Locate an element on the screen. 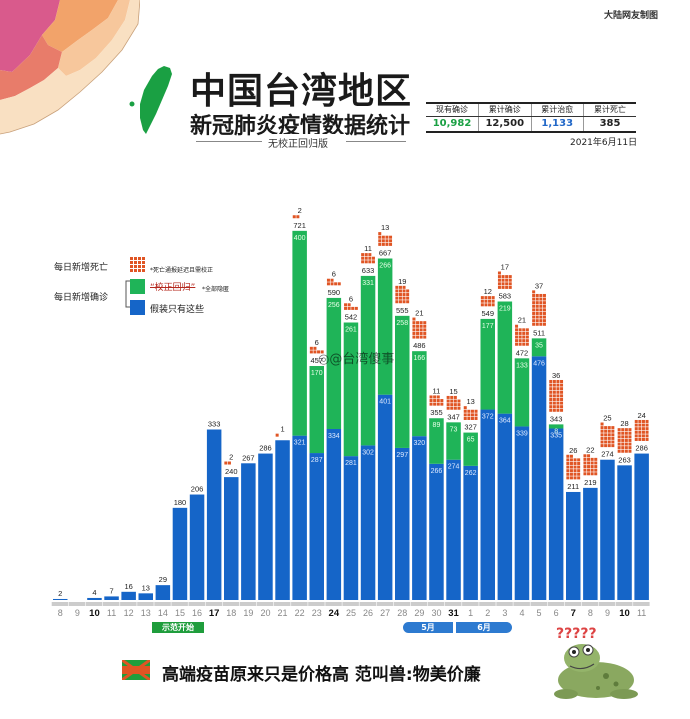 Image resolution: width=690 pixels, height=719 pixels. x-tick-label: 11 is located at coordinates (111, 613).